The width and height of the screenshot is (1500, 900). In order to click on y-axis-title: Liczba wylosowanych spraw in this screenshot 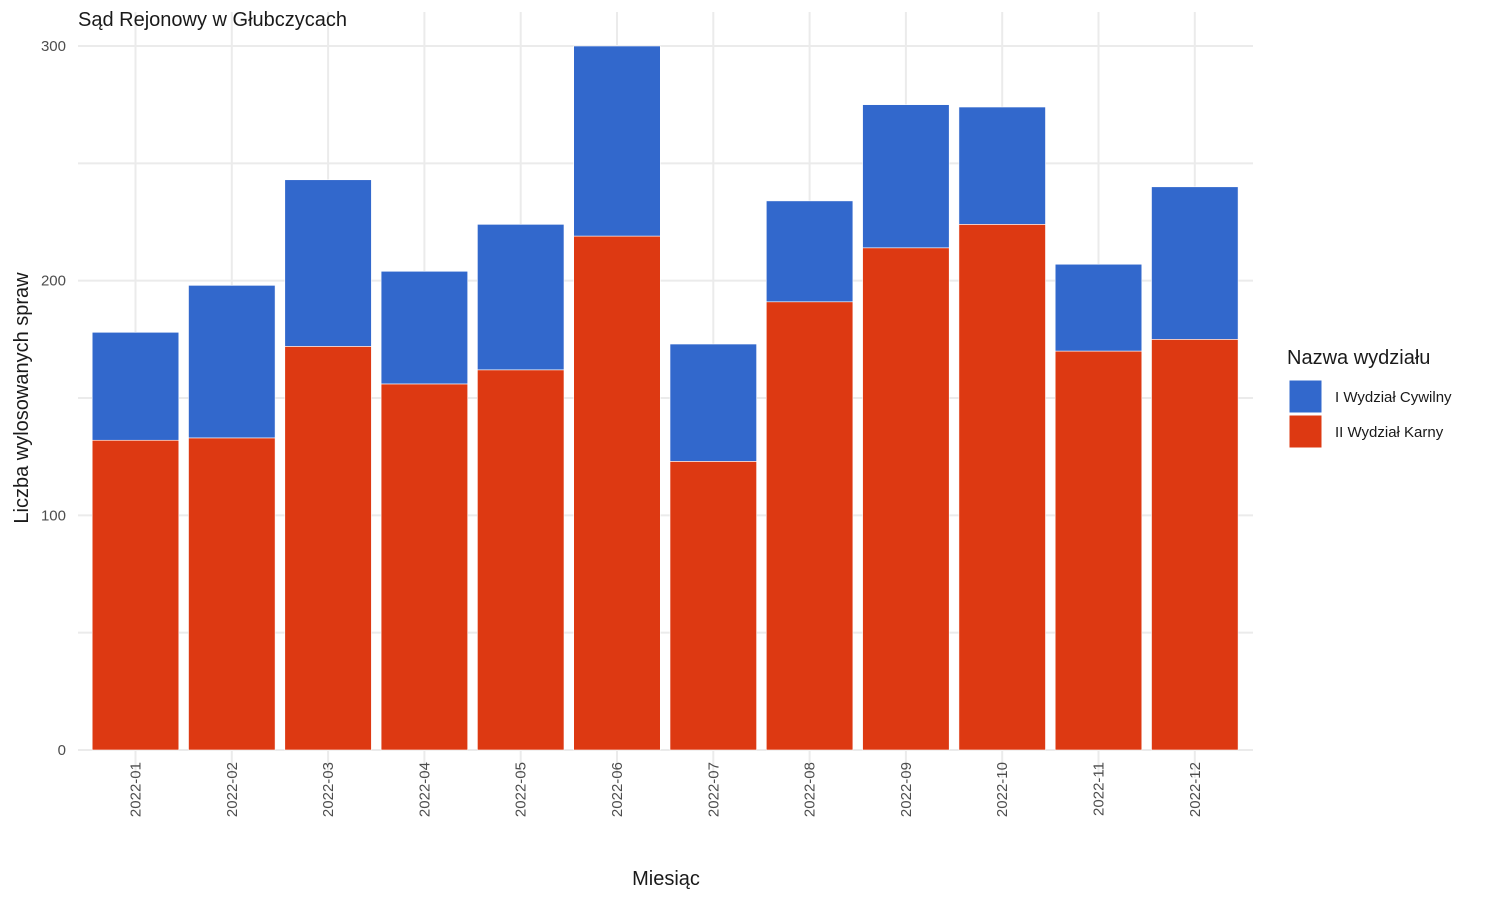, I will do `click(22, 398)`.